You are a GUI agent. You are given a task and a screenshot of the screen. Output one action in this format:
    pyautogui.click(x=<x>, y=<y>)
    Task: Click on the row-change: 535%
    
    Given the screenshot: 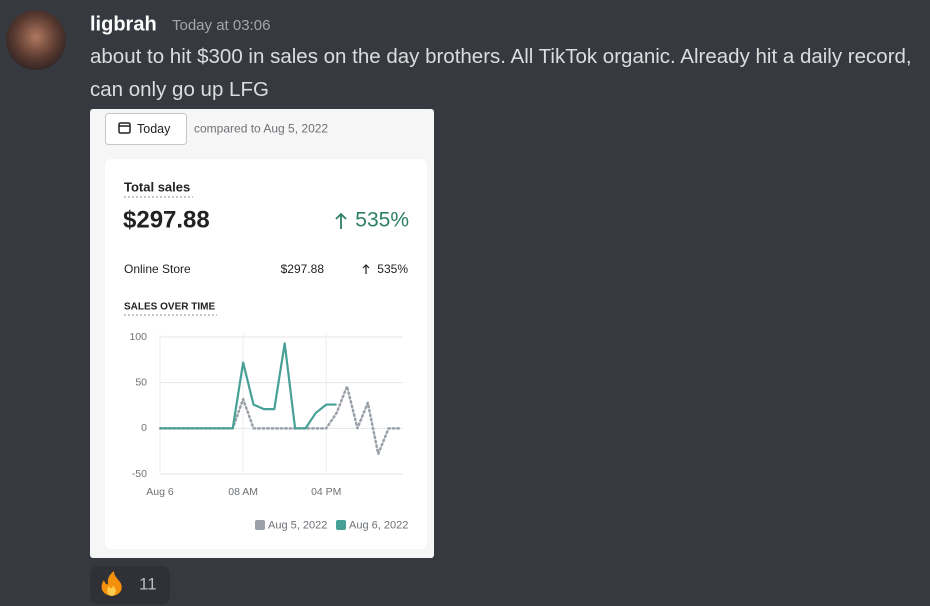 What is the action you would take?
    pyautogui.click(x=392, y=269)
    